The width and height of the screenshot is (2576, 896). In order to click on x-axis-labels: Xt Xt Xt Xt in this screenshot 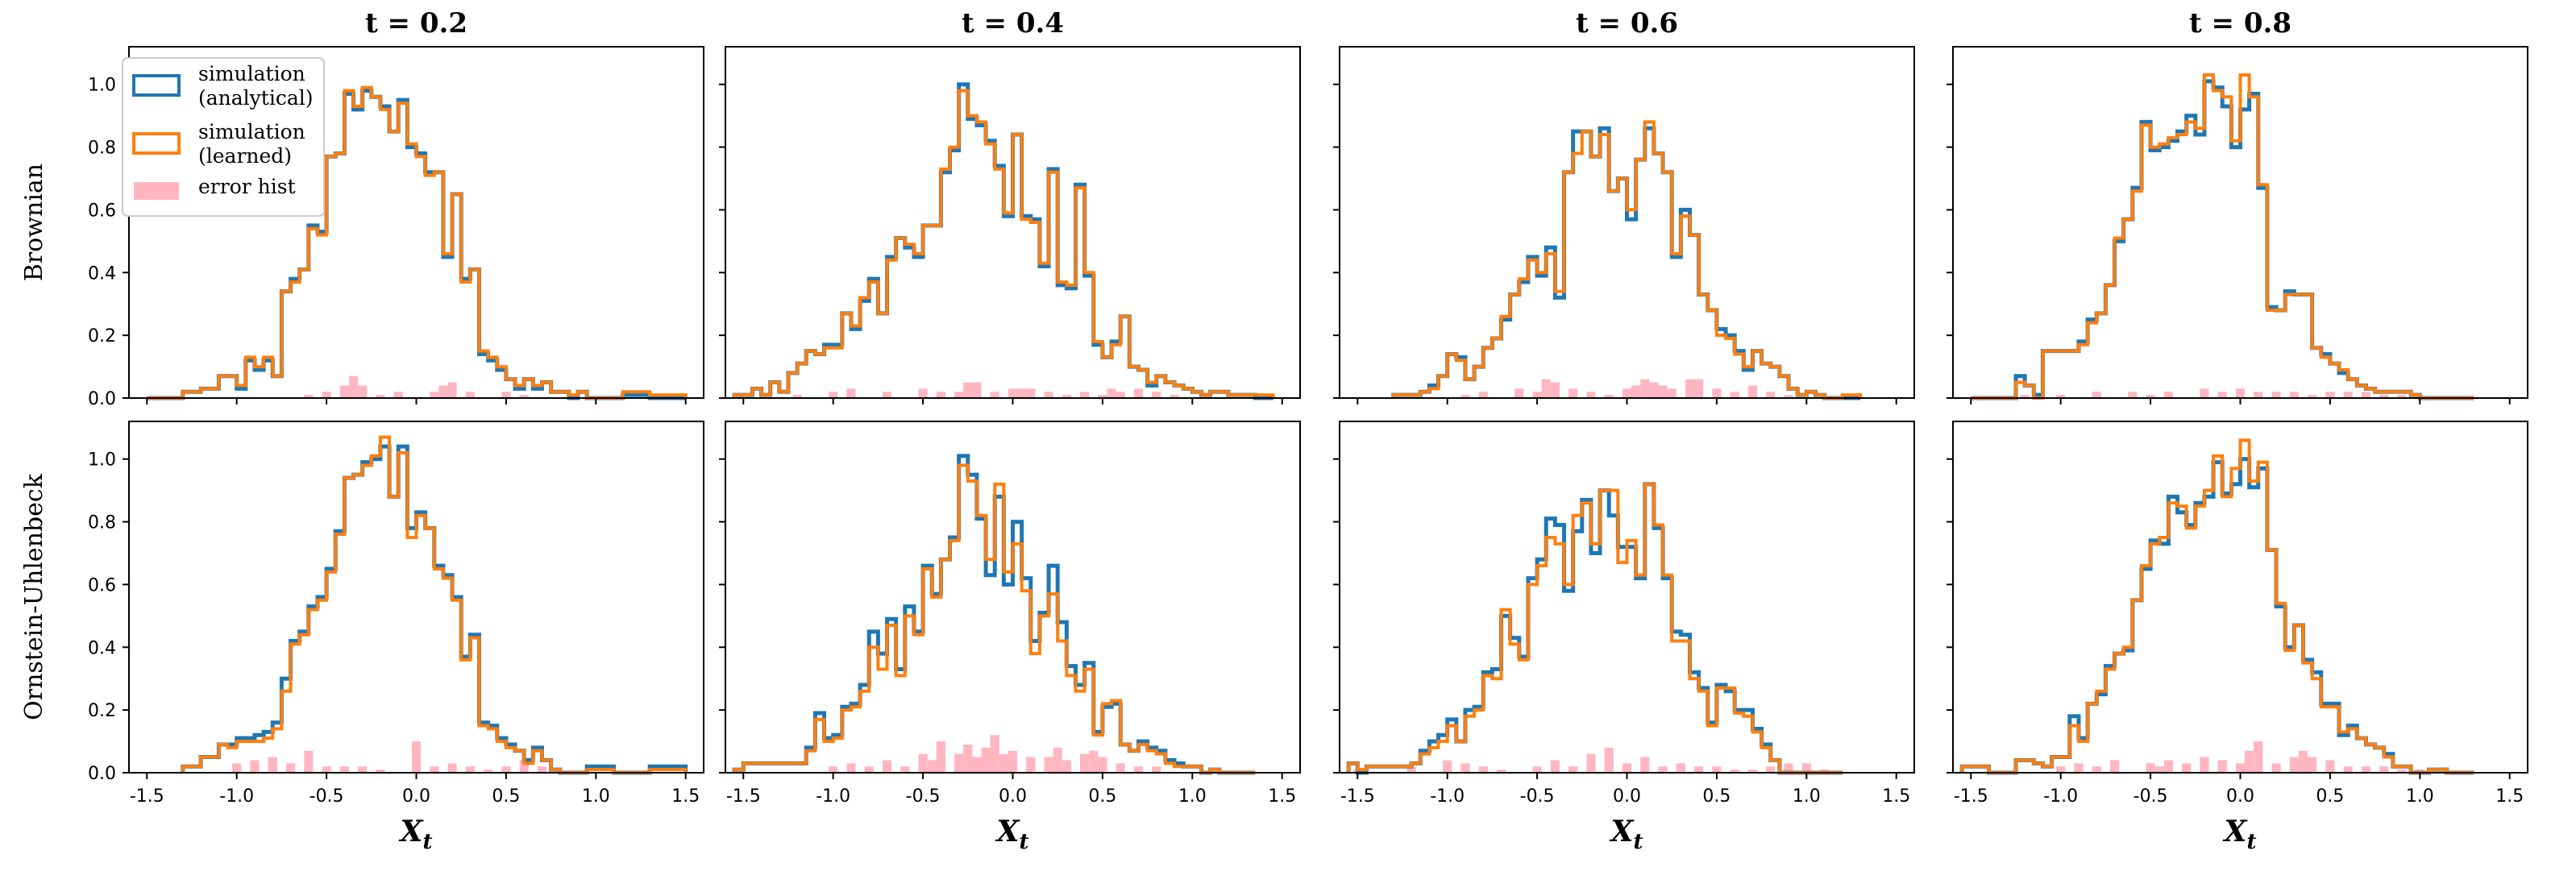, I will do `click(1328, 834)`.